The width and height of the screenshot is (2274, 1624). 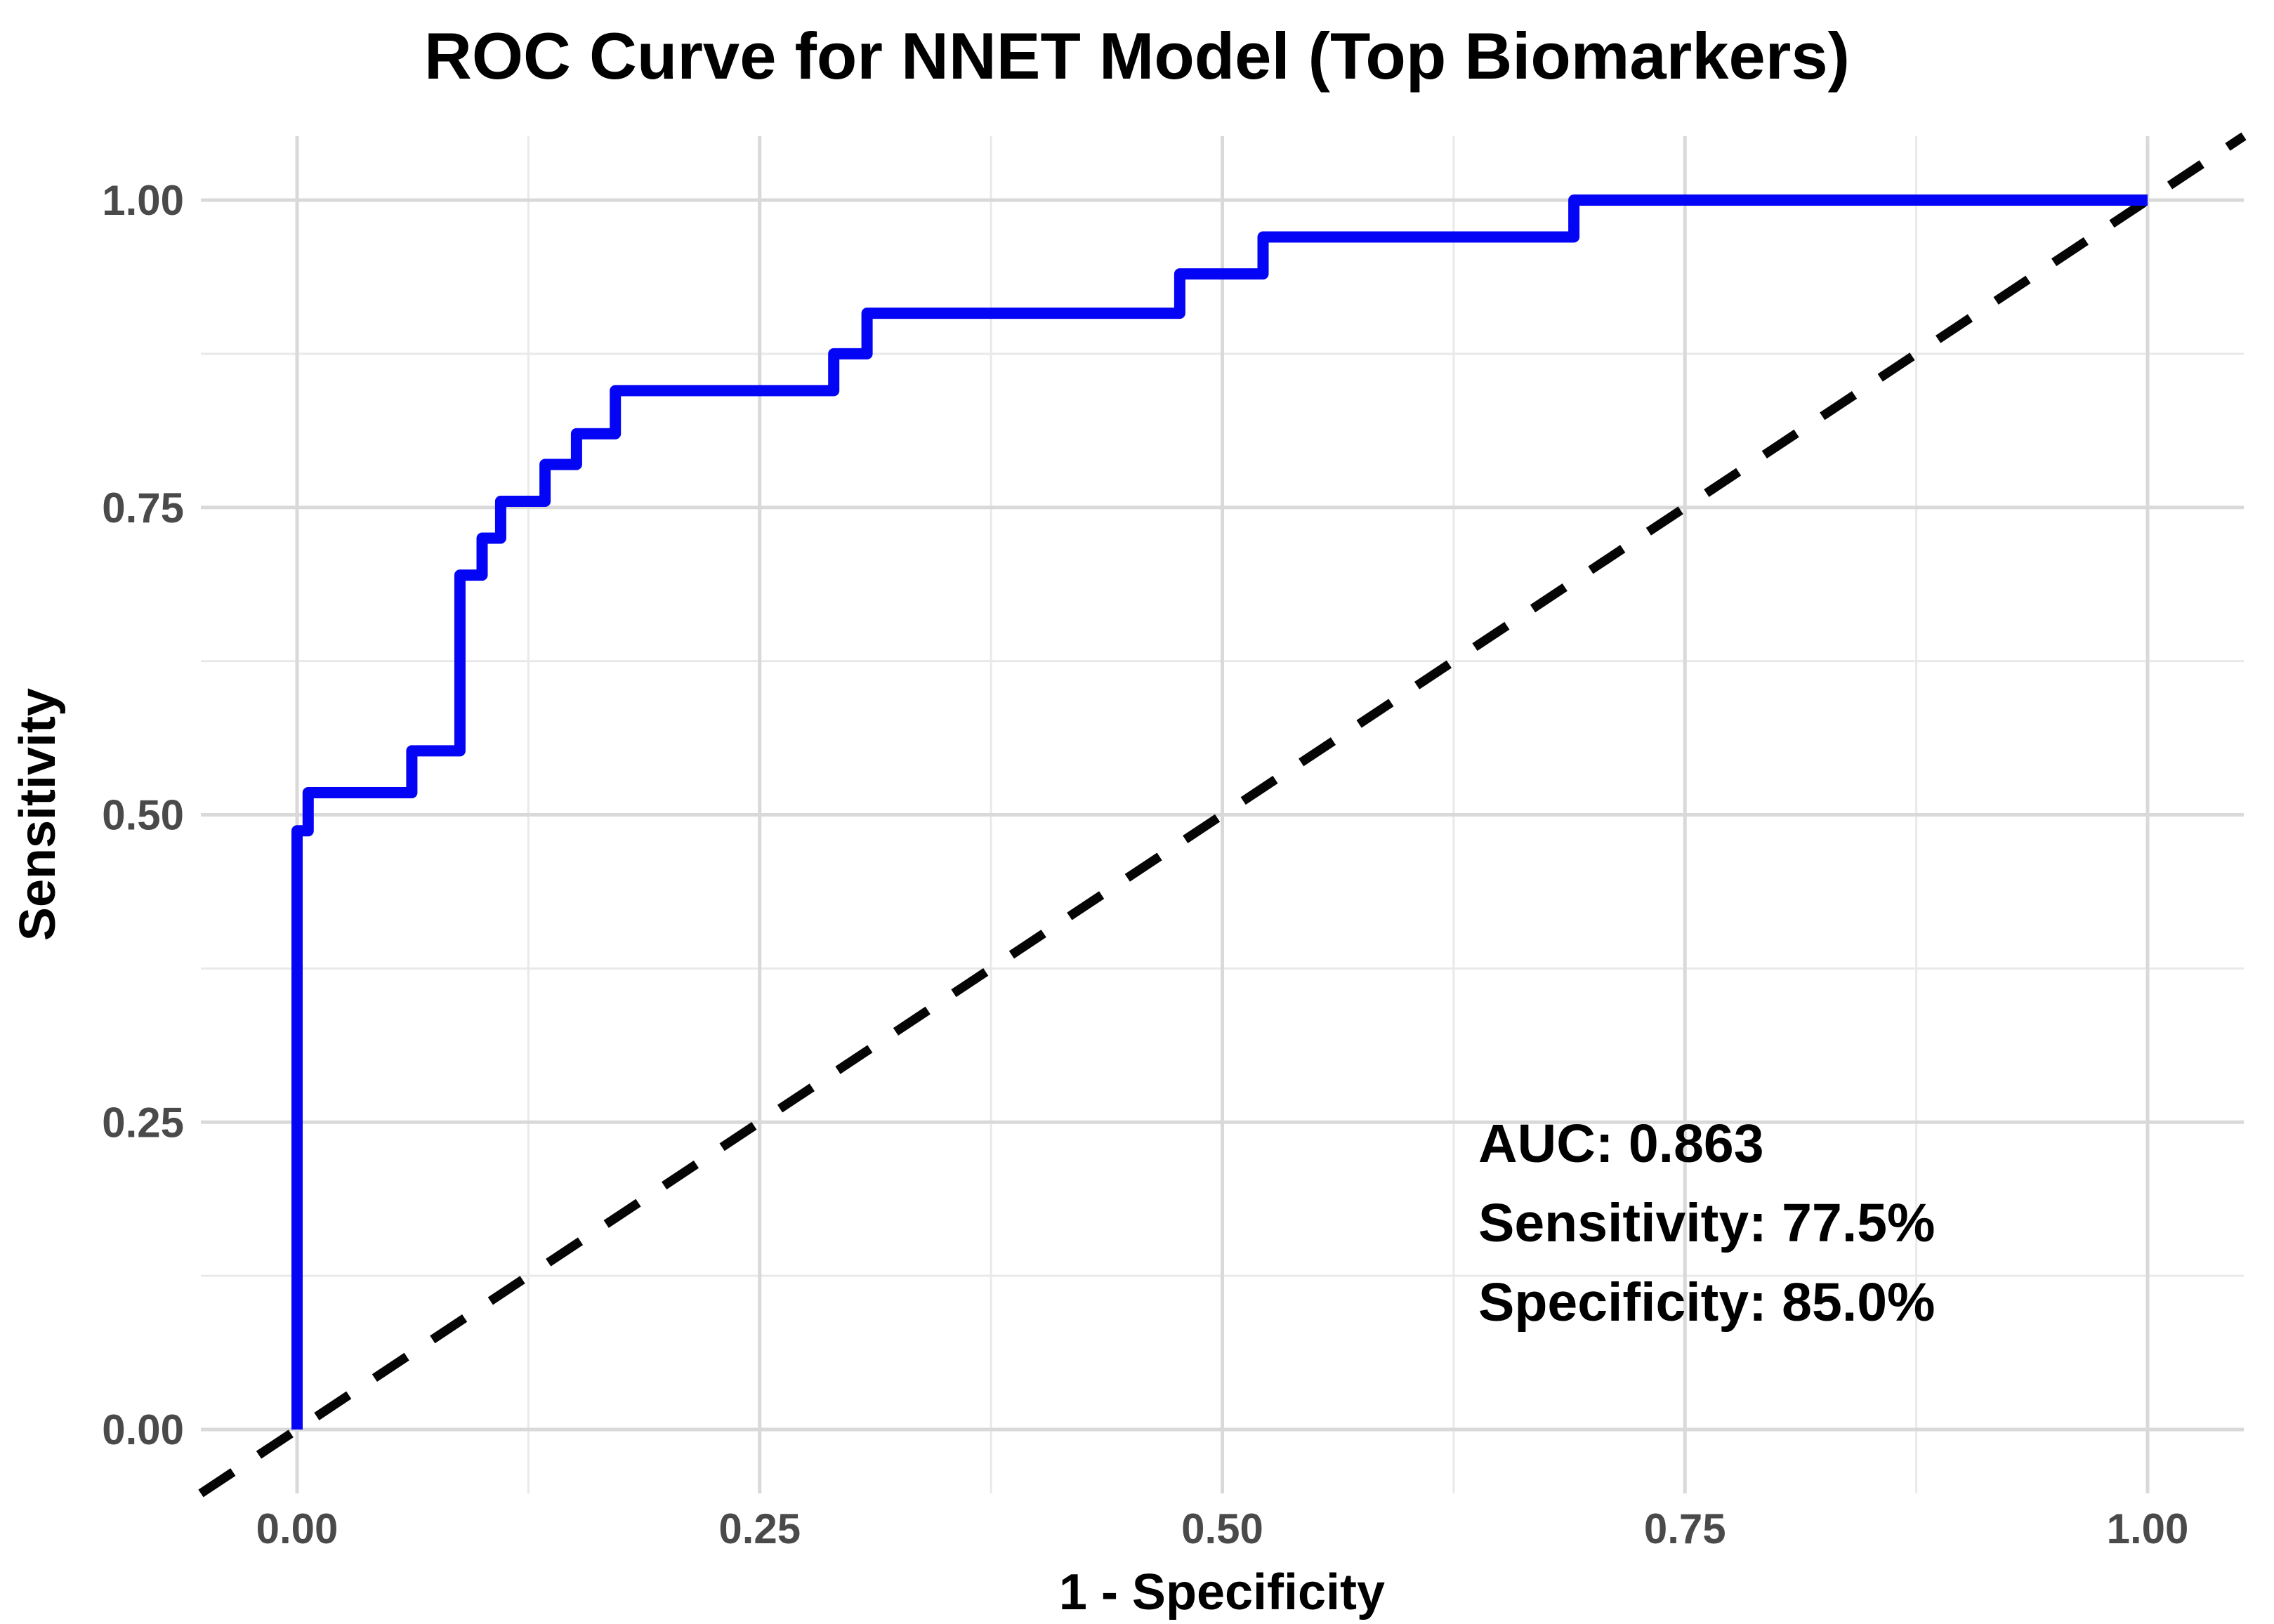 I want to click on sensitivity-value-text: Sensitivity: 77.5%, so click(x=1706, y=1223).